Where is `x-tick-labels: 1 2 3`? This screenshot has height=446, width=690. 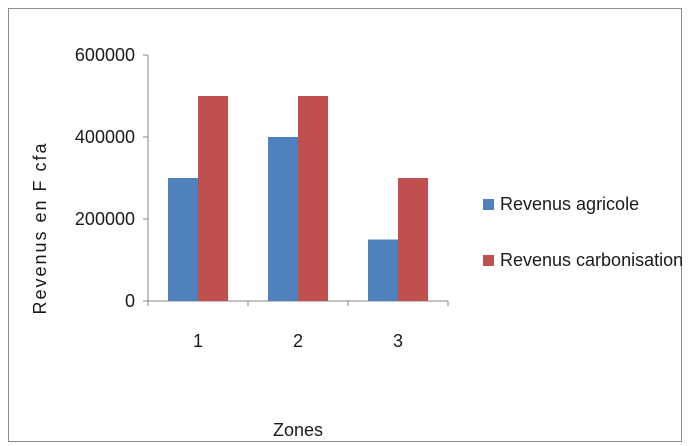
x-tick-labels: 1 2 3 is located at coordinates (298, 341).